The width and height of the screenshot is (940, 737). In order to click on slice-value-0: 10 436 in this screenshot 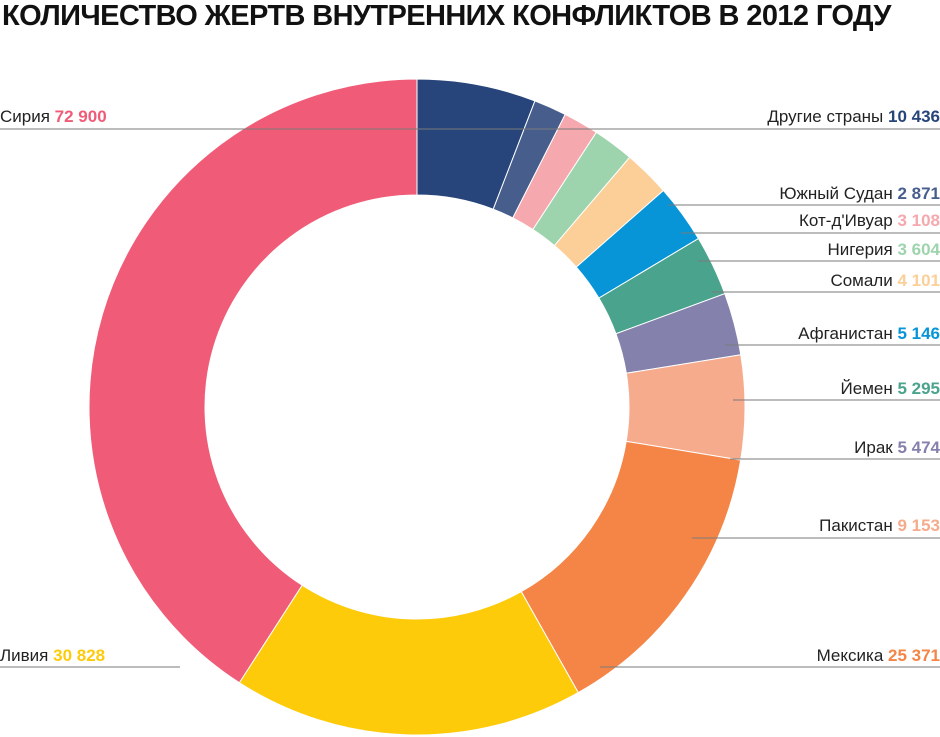, I will do `click(914, 116)`.